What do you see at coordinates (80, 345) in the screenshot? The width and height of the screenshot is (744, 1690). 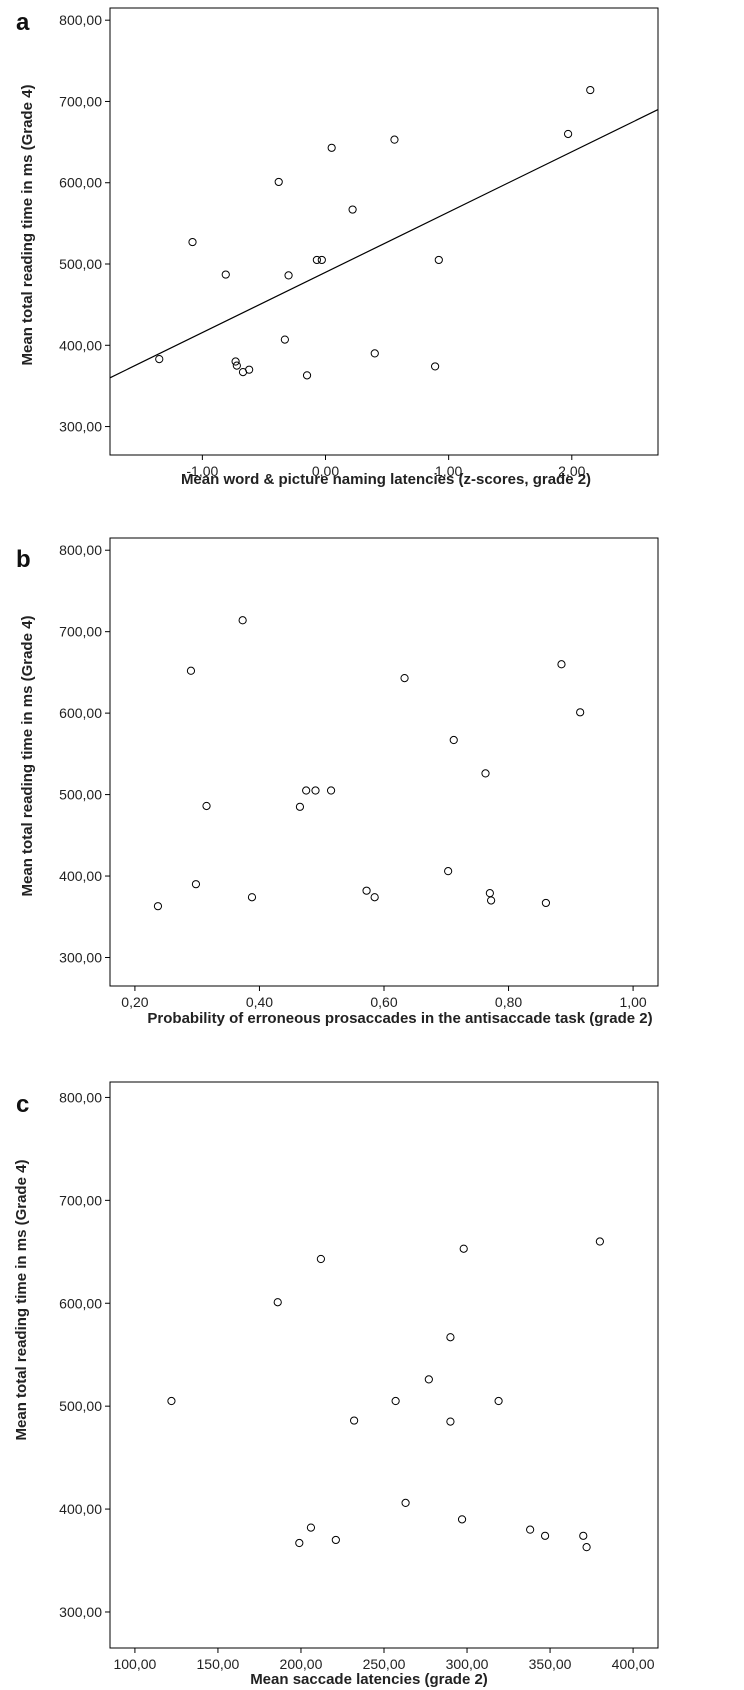 I see `panel-a-y-tick-label: 400,00` at bounding box center [80, 345].